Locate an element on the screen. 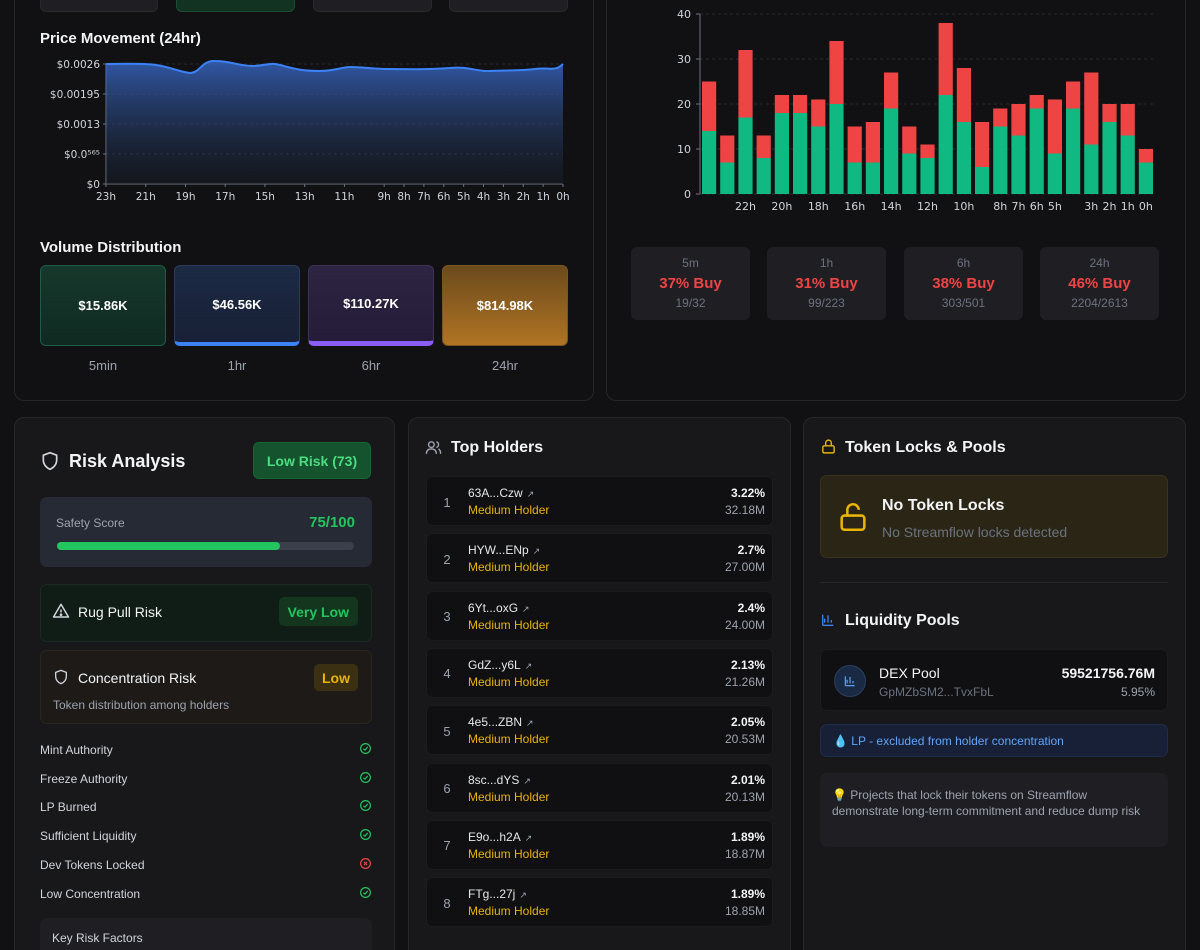  liquidity-pools-section is located at coordinates (994, 717).